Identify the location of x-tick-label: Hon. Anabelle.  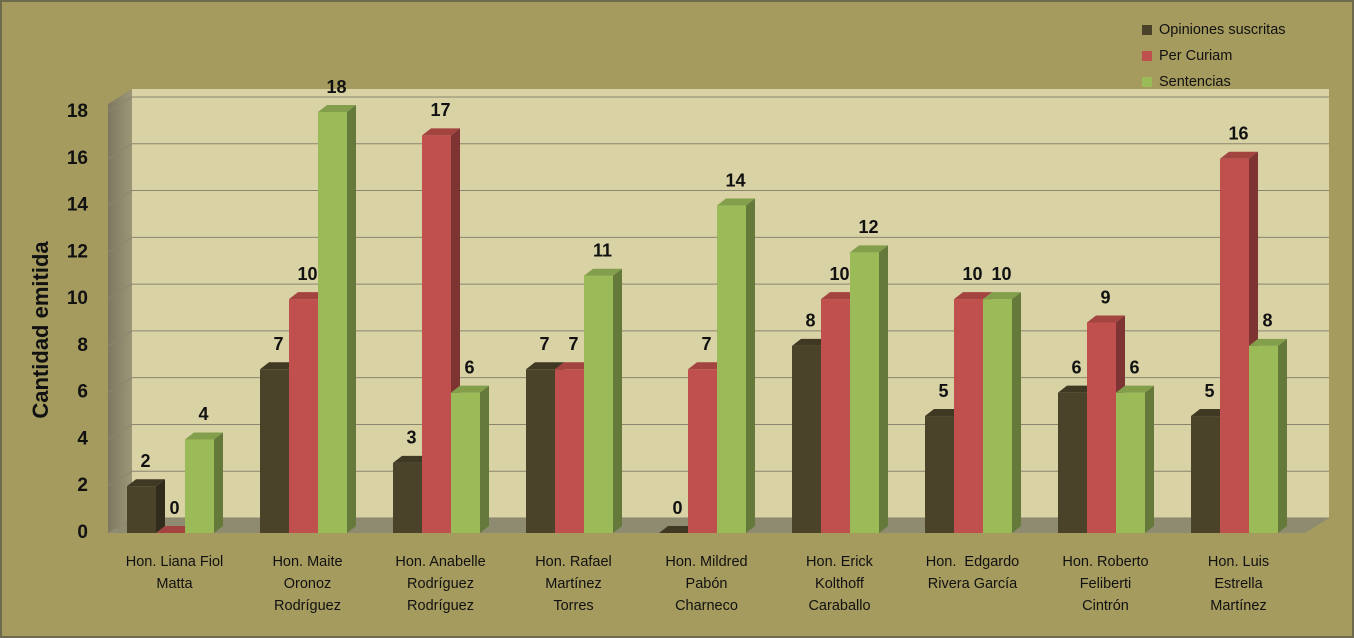
(440, 562).